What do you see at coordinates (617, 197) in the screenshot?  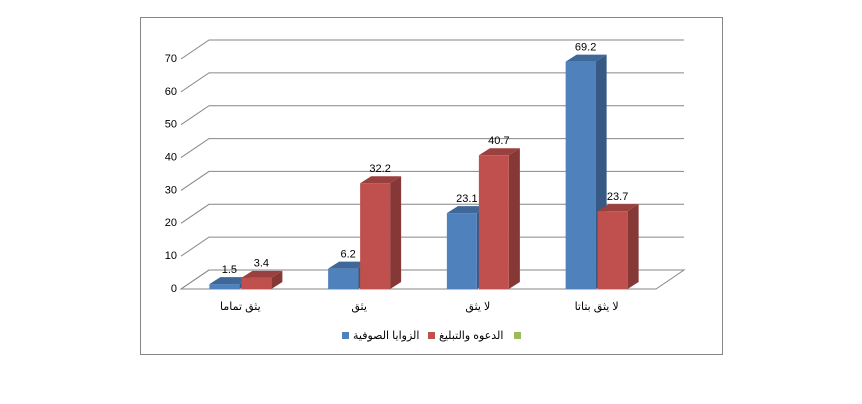 I see `data-label: 23.7` at bounding box center [617, 197].